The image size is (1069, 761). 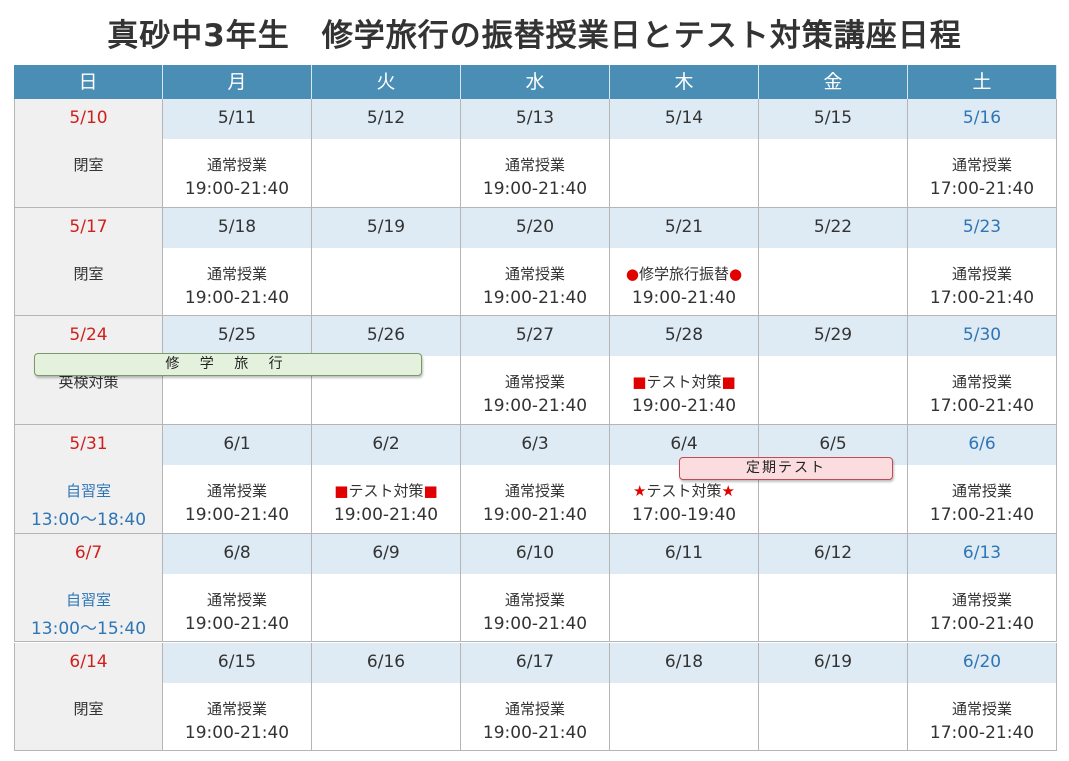 What do you see at coordinates (684, 82) in the screenshot?
I see `weekday-header: 木` at bounding box center [684, 82].